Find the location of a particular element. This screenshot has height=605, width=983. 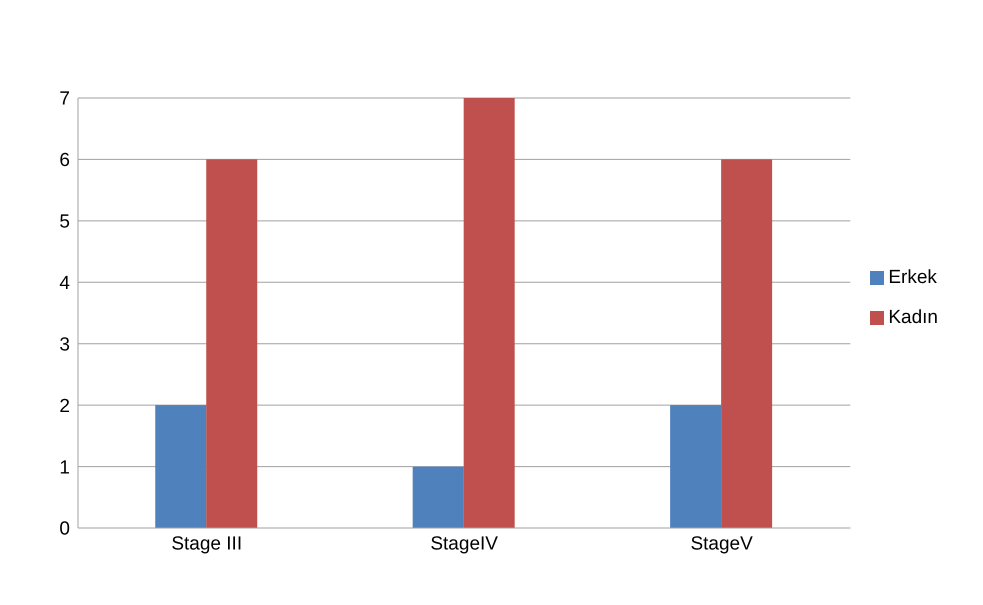

y-tick-label: 4 is located at coordinates (64, 283).